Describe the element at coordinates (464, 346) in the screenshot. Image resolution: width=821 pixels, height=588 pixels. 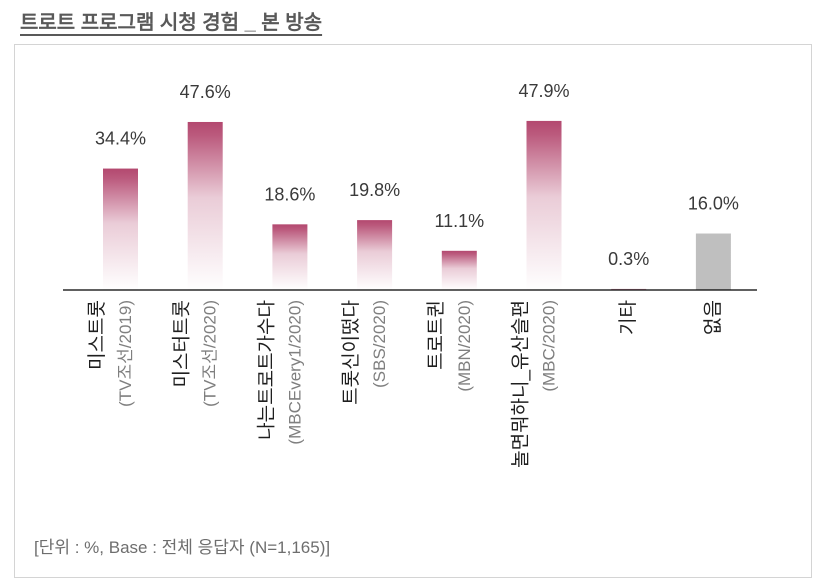
I see `category-sublabel-5: (MBN/2020)` at that location.